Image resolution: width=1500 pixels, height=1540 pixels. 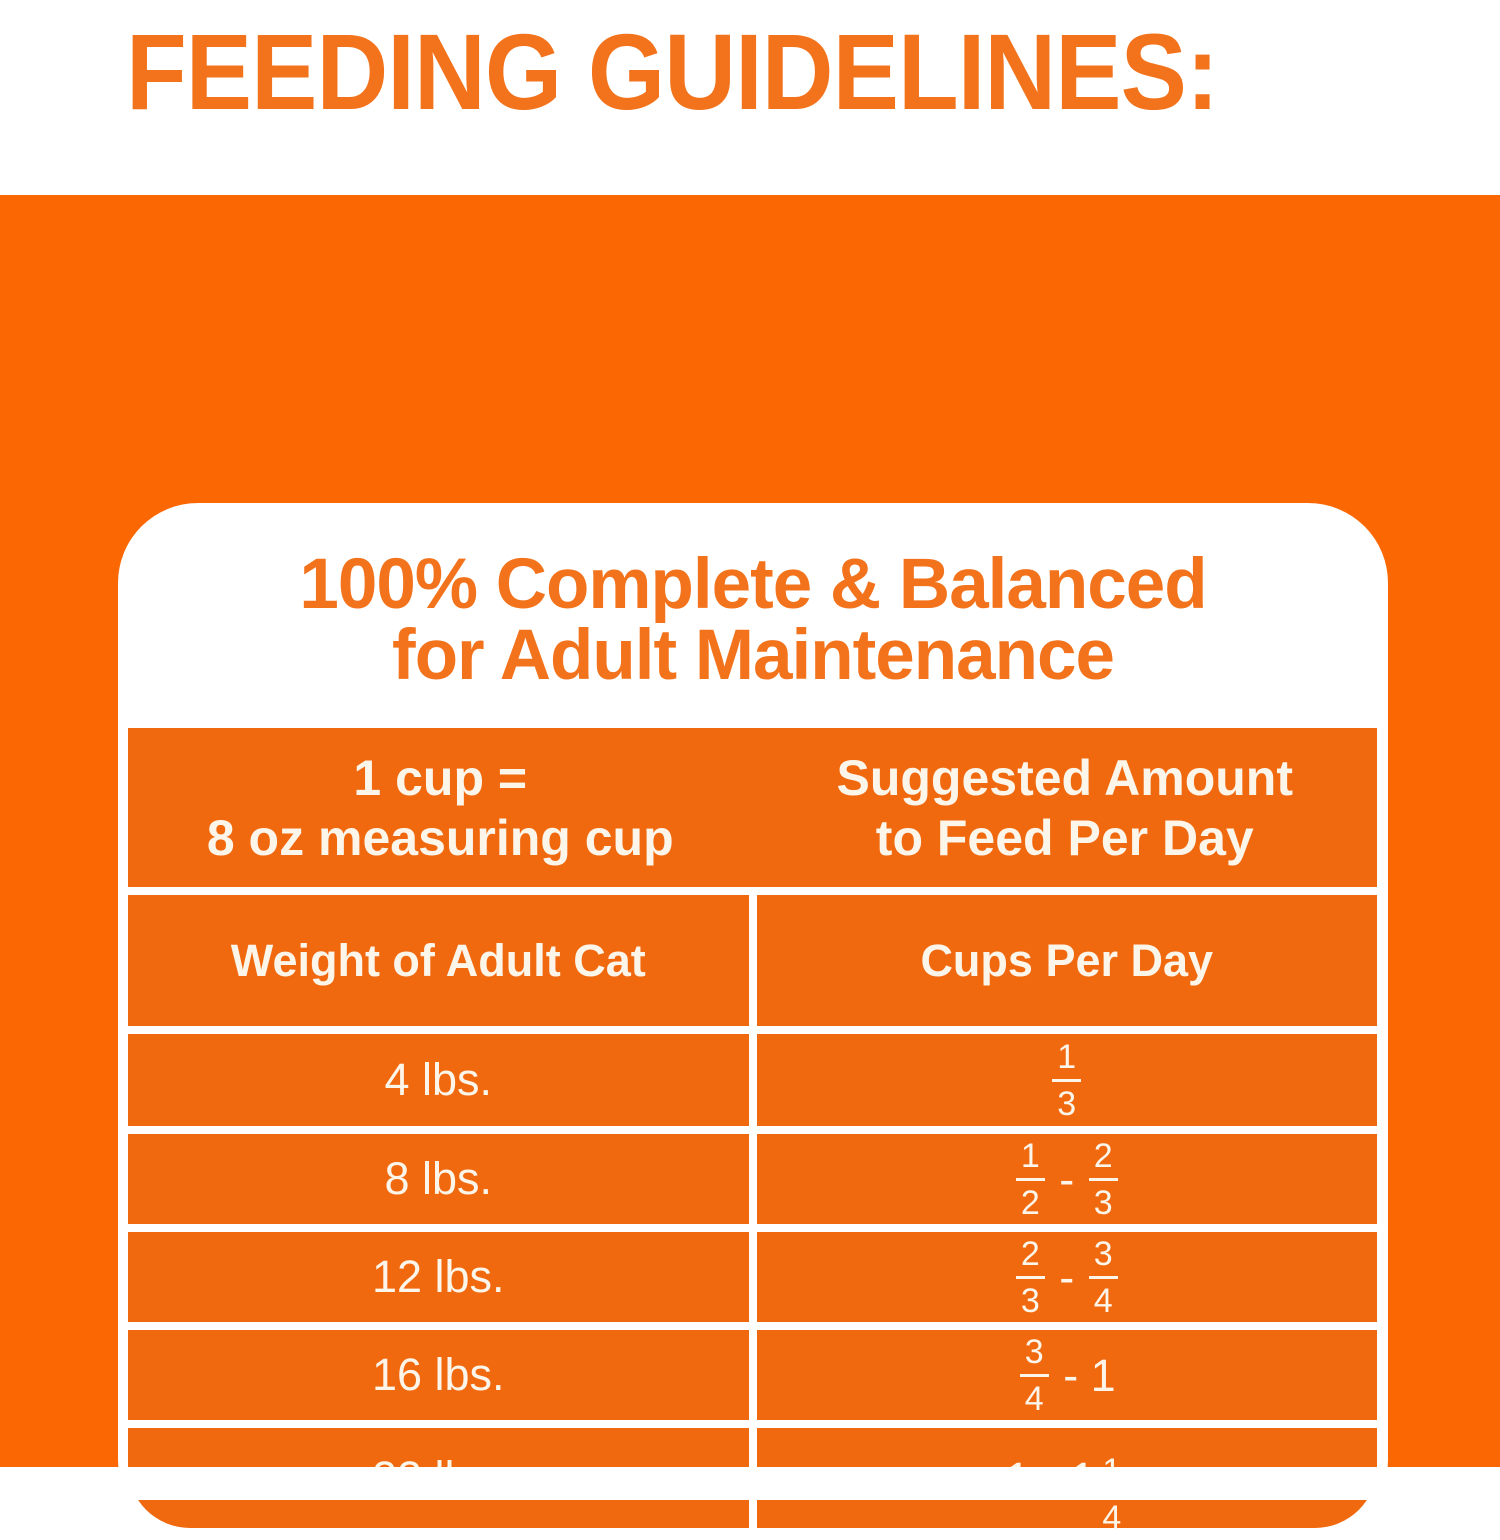 I want to click on page-title: FEEDING GUIDELINES:, so click(x=672, y=71).